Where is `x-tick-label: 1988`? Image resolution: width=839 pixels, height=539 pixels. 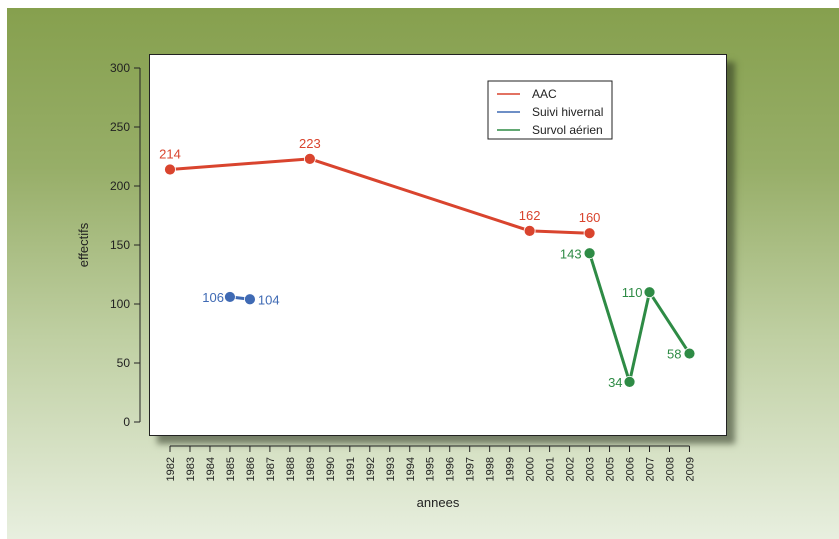 x-tick-label: 1988 is located at coordinates (291, 469).